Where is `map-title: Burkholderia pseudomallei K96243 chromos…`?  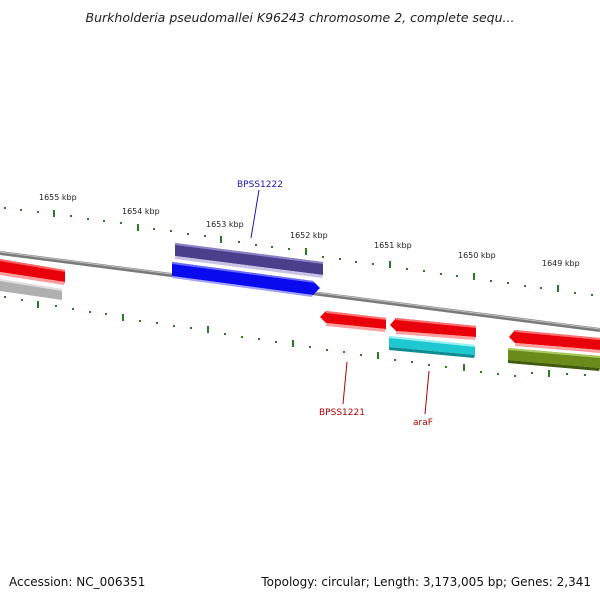 map-title: Burkholderia pseudomallei K96243 chromos… is located at coordinates (300, 17).